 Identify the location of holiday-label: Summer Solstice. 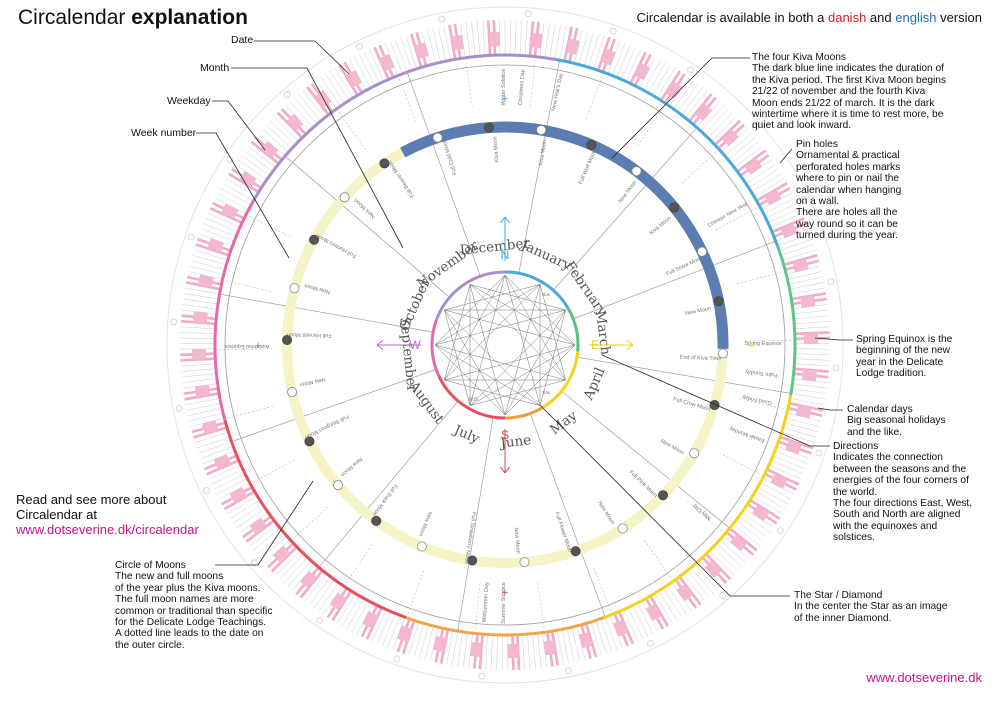
(504, 603).